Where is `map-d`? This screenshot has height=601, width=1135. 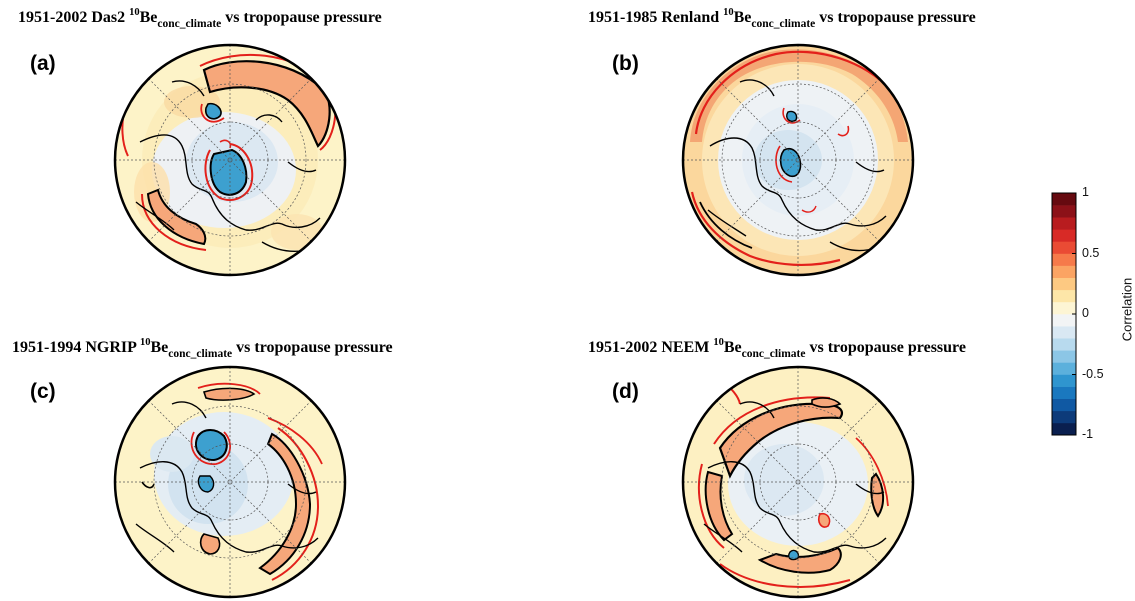
map-d is located at coordinates (798, 482).